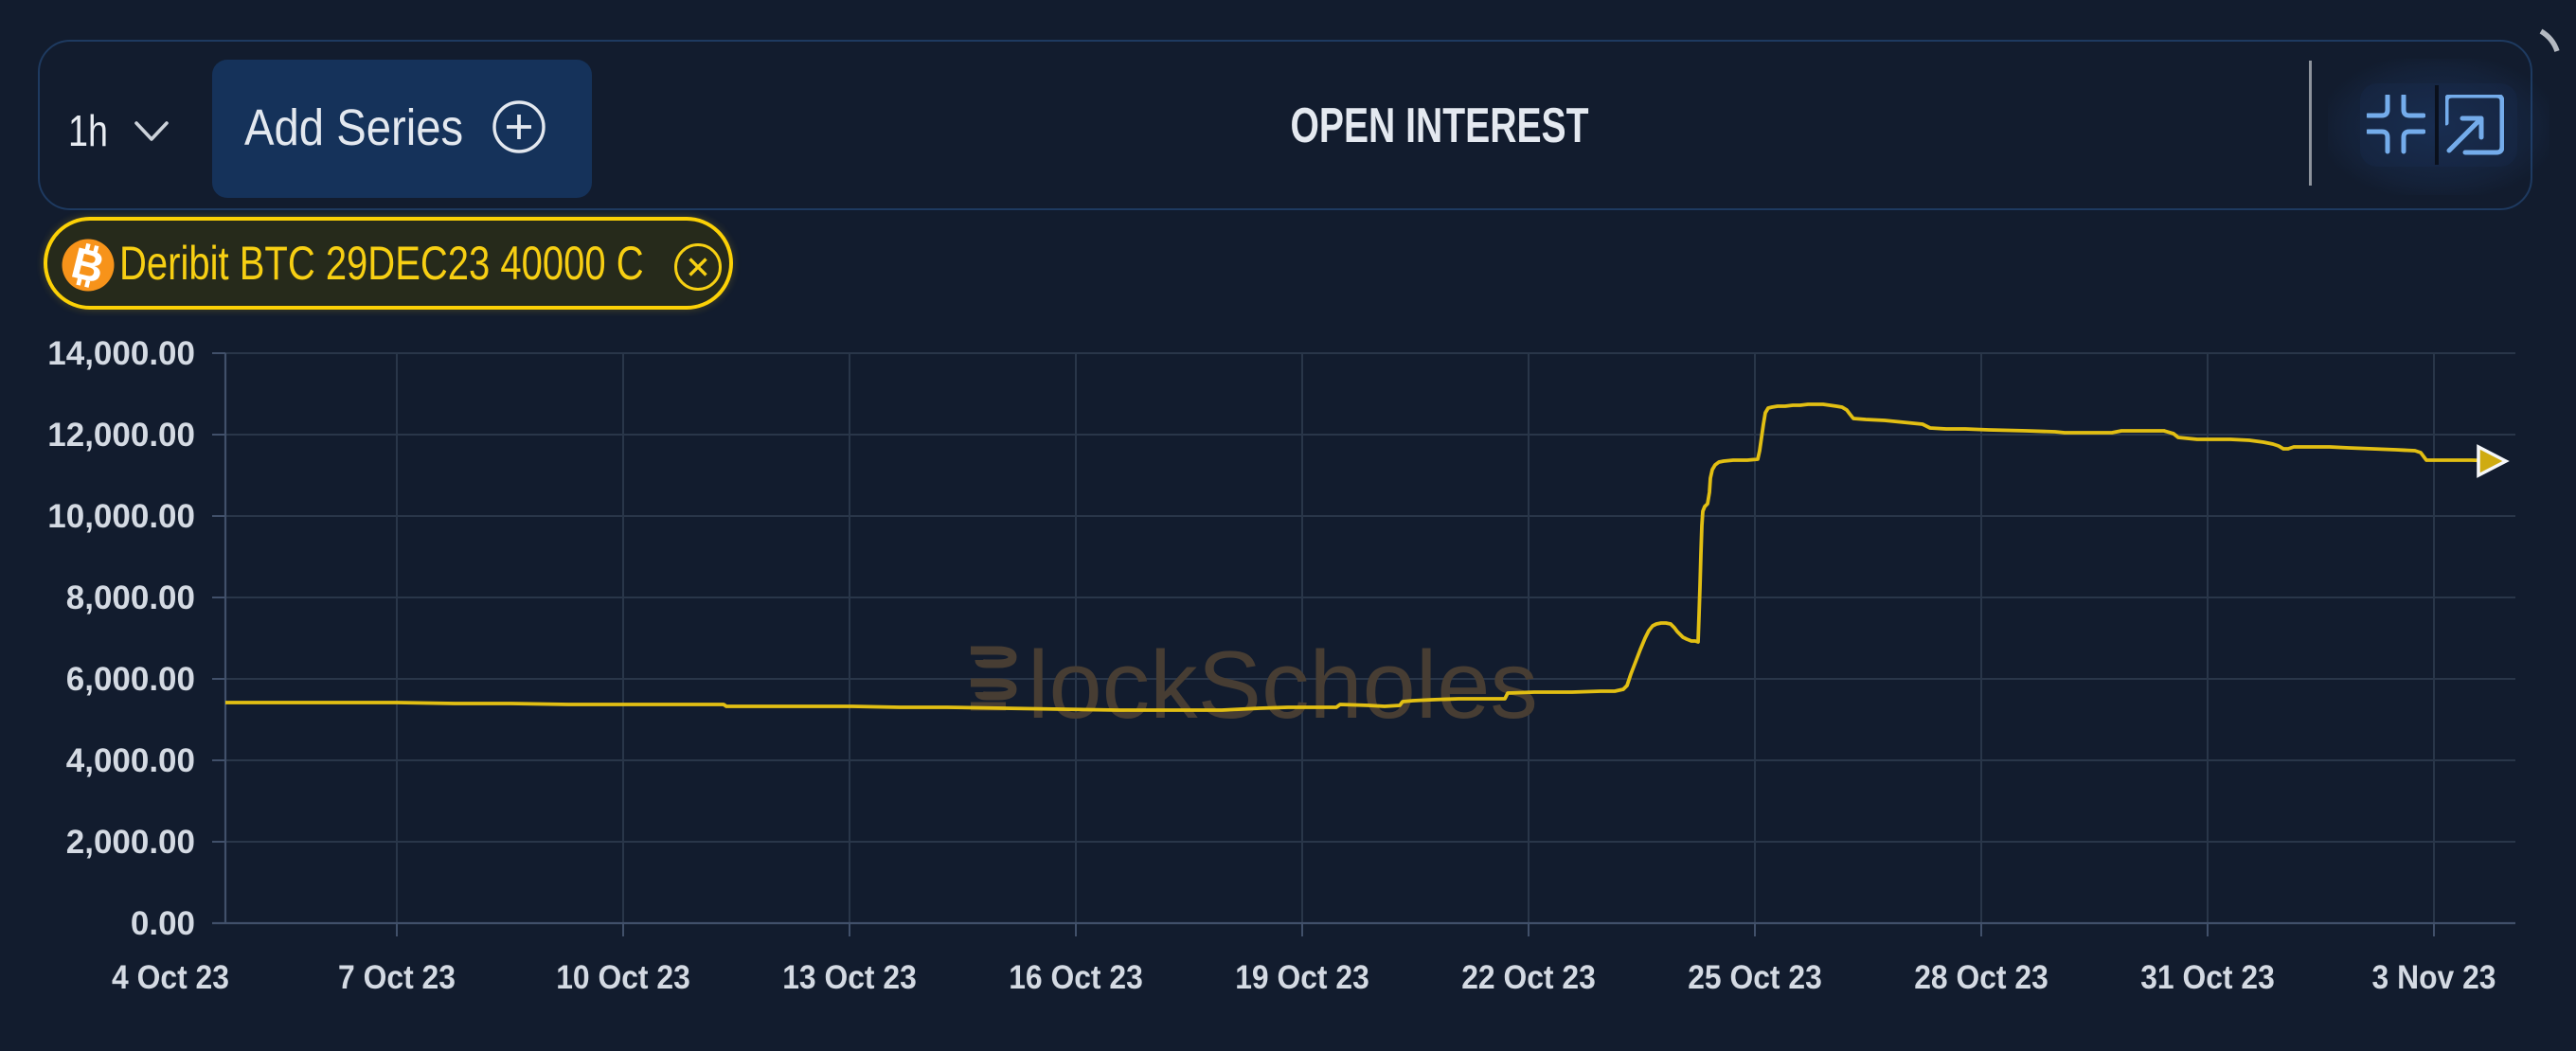  I want to click on svg-text: 4 Oct 23, so click(170, 978).